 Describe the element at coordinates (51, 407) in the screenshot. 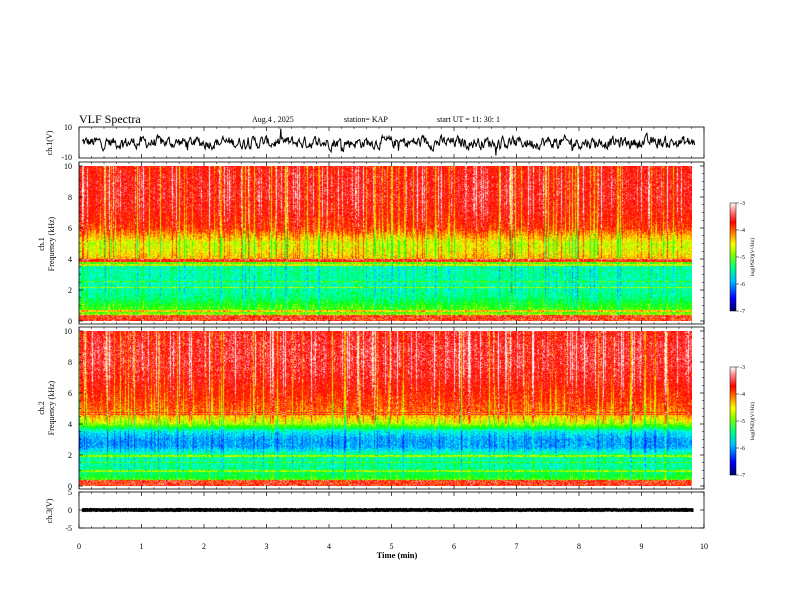

I see `ch2-freq-ylabel: Frequency (kHz)` at that location.